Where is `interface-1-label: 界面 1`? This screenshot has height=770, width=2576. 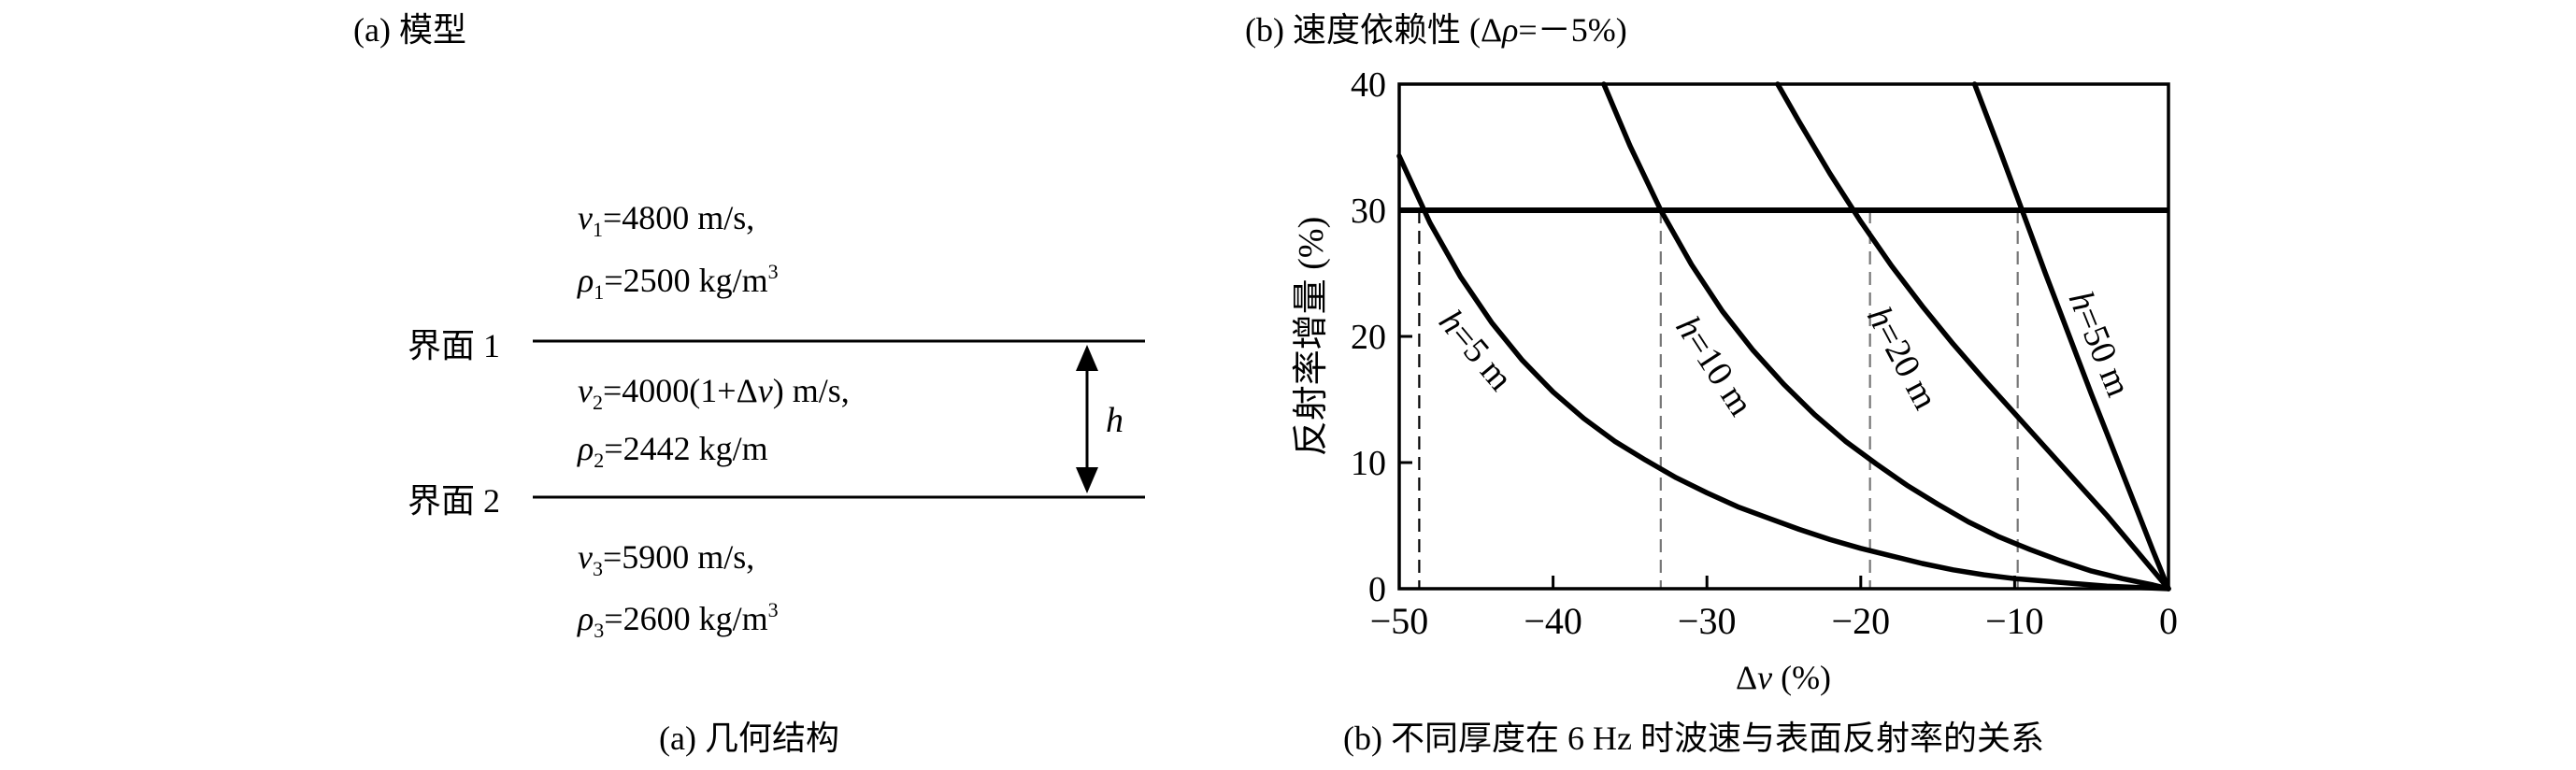
interface-1-label: 界面 1 is located at coordinates (454, 345).